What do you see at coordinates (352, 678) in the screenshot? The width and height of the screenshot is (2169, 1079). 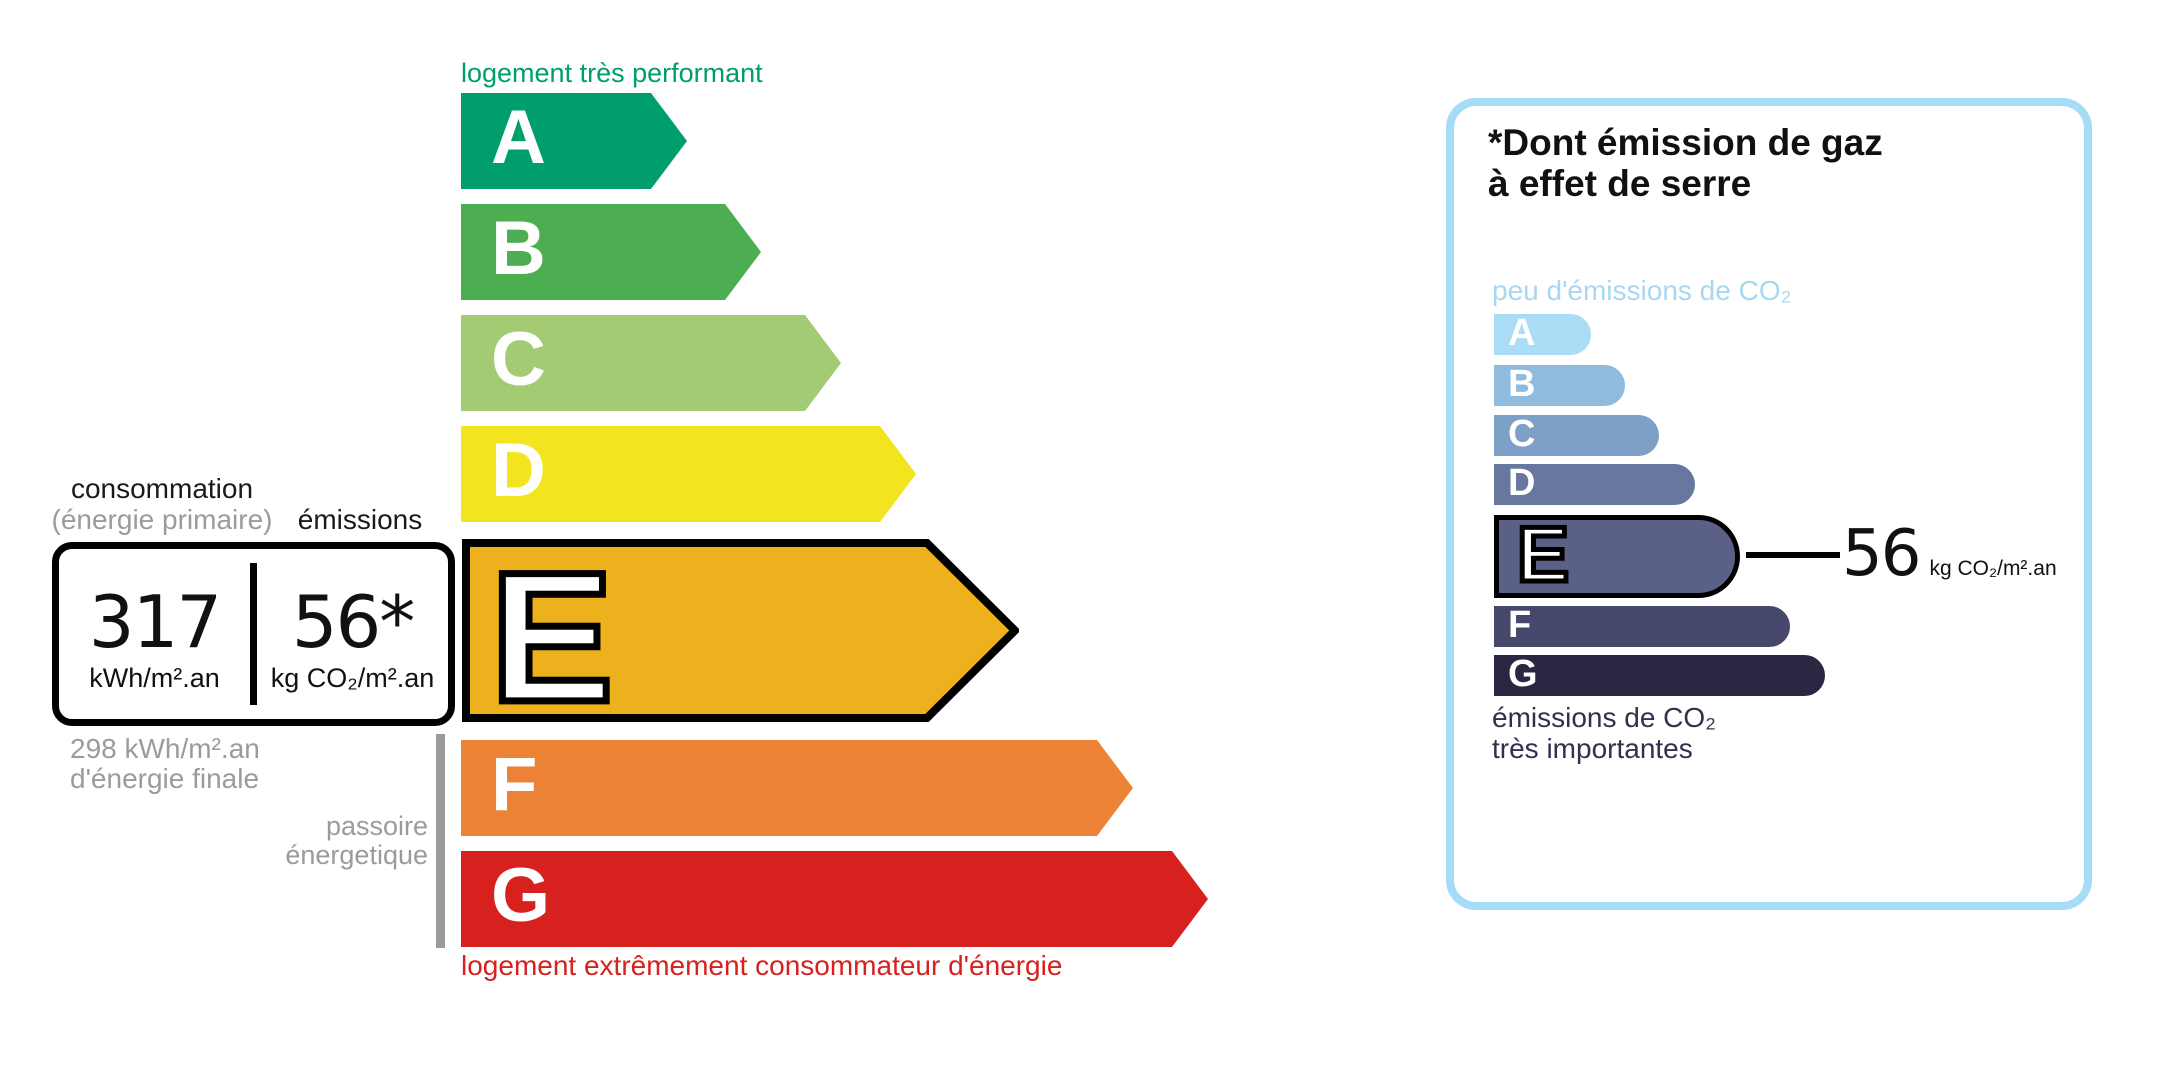 I see `emissions-unit: kg CO₂/m².an` at bounding box center [352, 678].